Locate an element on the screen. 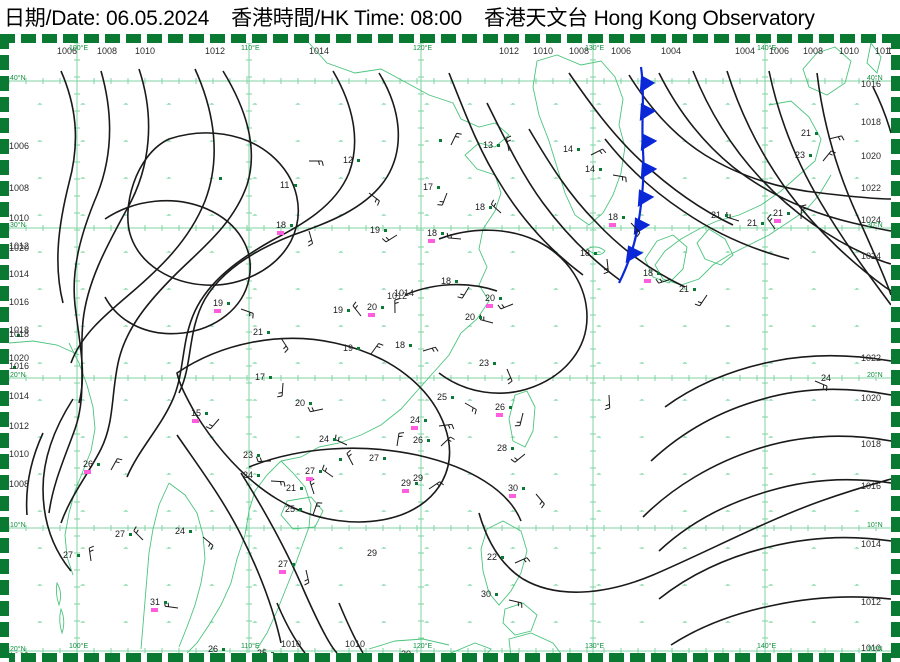  isobar-value-label: 1014 is located at coordinates (404, 293).